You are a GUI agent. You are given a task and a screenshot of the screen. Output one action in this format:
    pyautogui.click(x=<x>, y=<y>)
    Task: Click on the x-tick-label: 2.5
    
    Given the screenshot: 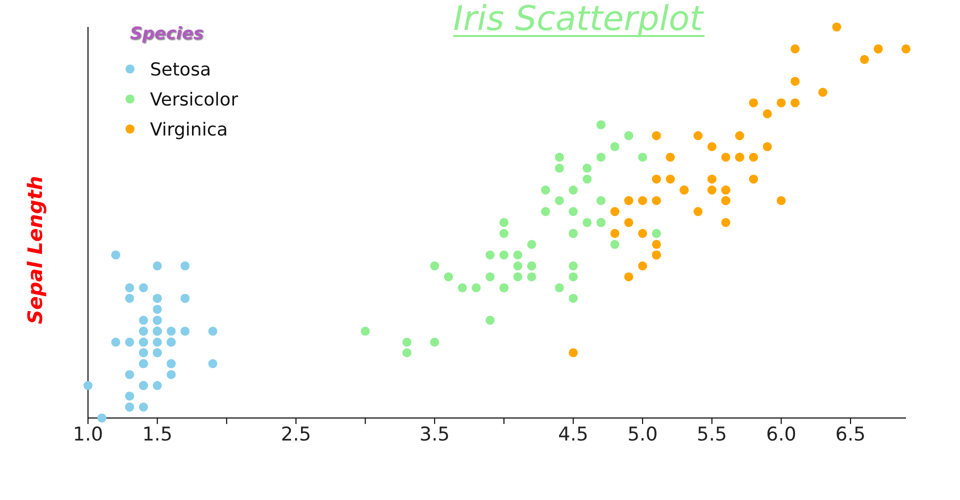 What is the action you would take?
    pyautogui.click(x=296, y=434)
    